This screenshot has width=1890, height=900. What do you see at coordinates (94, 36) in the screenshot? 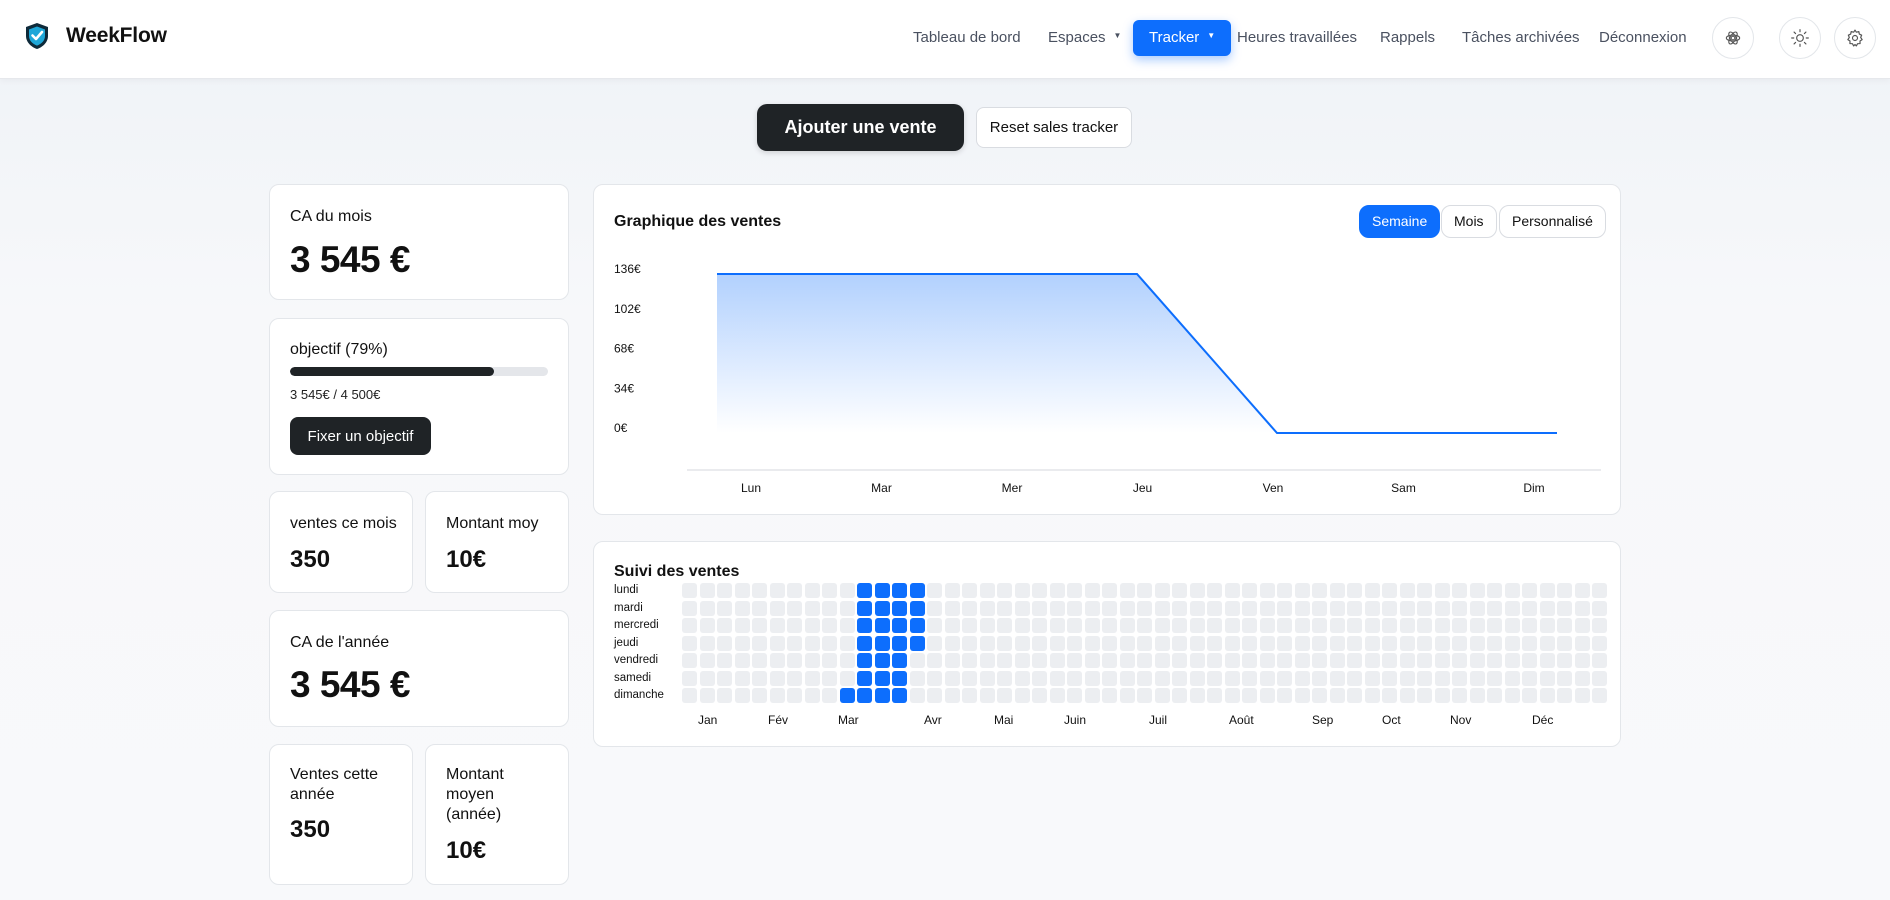
I see `brand: WeekFlow` at bounding box center [94, 36].